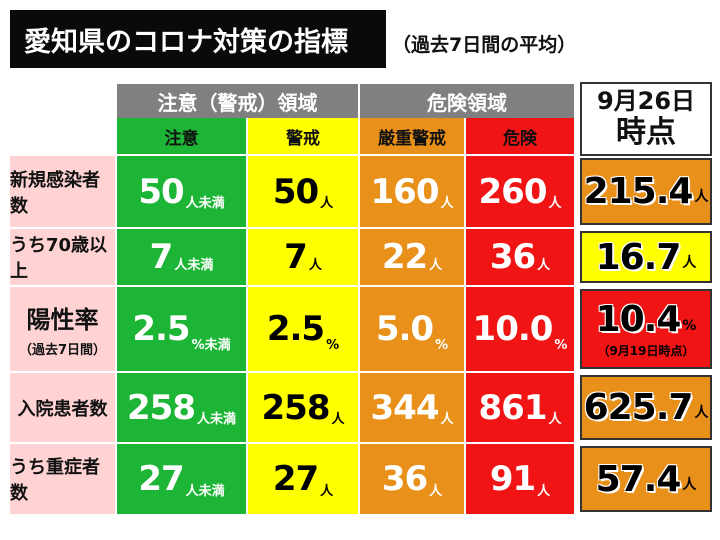  Describe the element at coordinates (181, 136) in the screenshot. I see `subheader-caution: 注意` at that location.